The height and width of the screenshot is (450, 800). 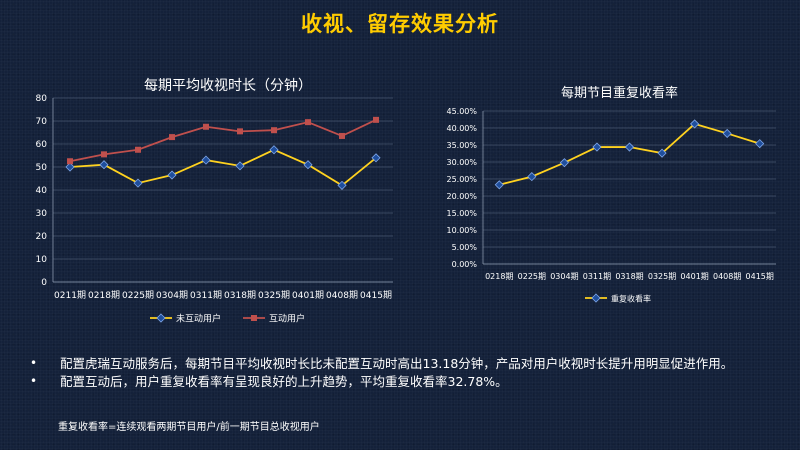 What do you see at coordinates (342, 295) in the screenshot?
I see `chart-0-xtick-label: 0408期` at bounding box center [342, 295].